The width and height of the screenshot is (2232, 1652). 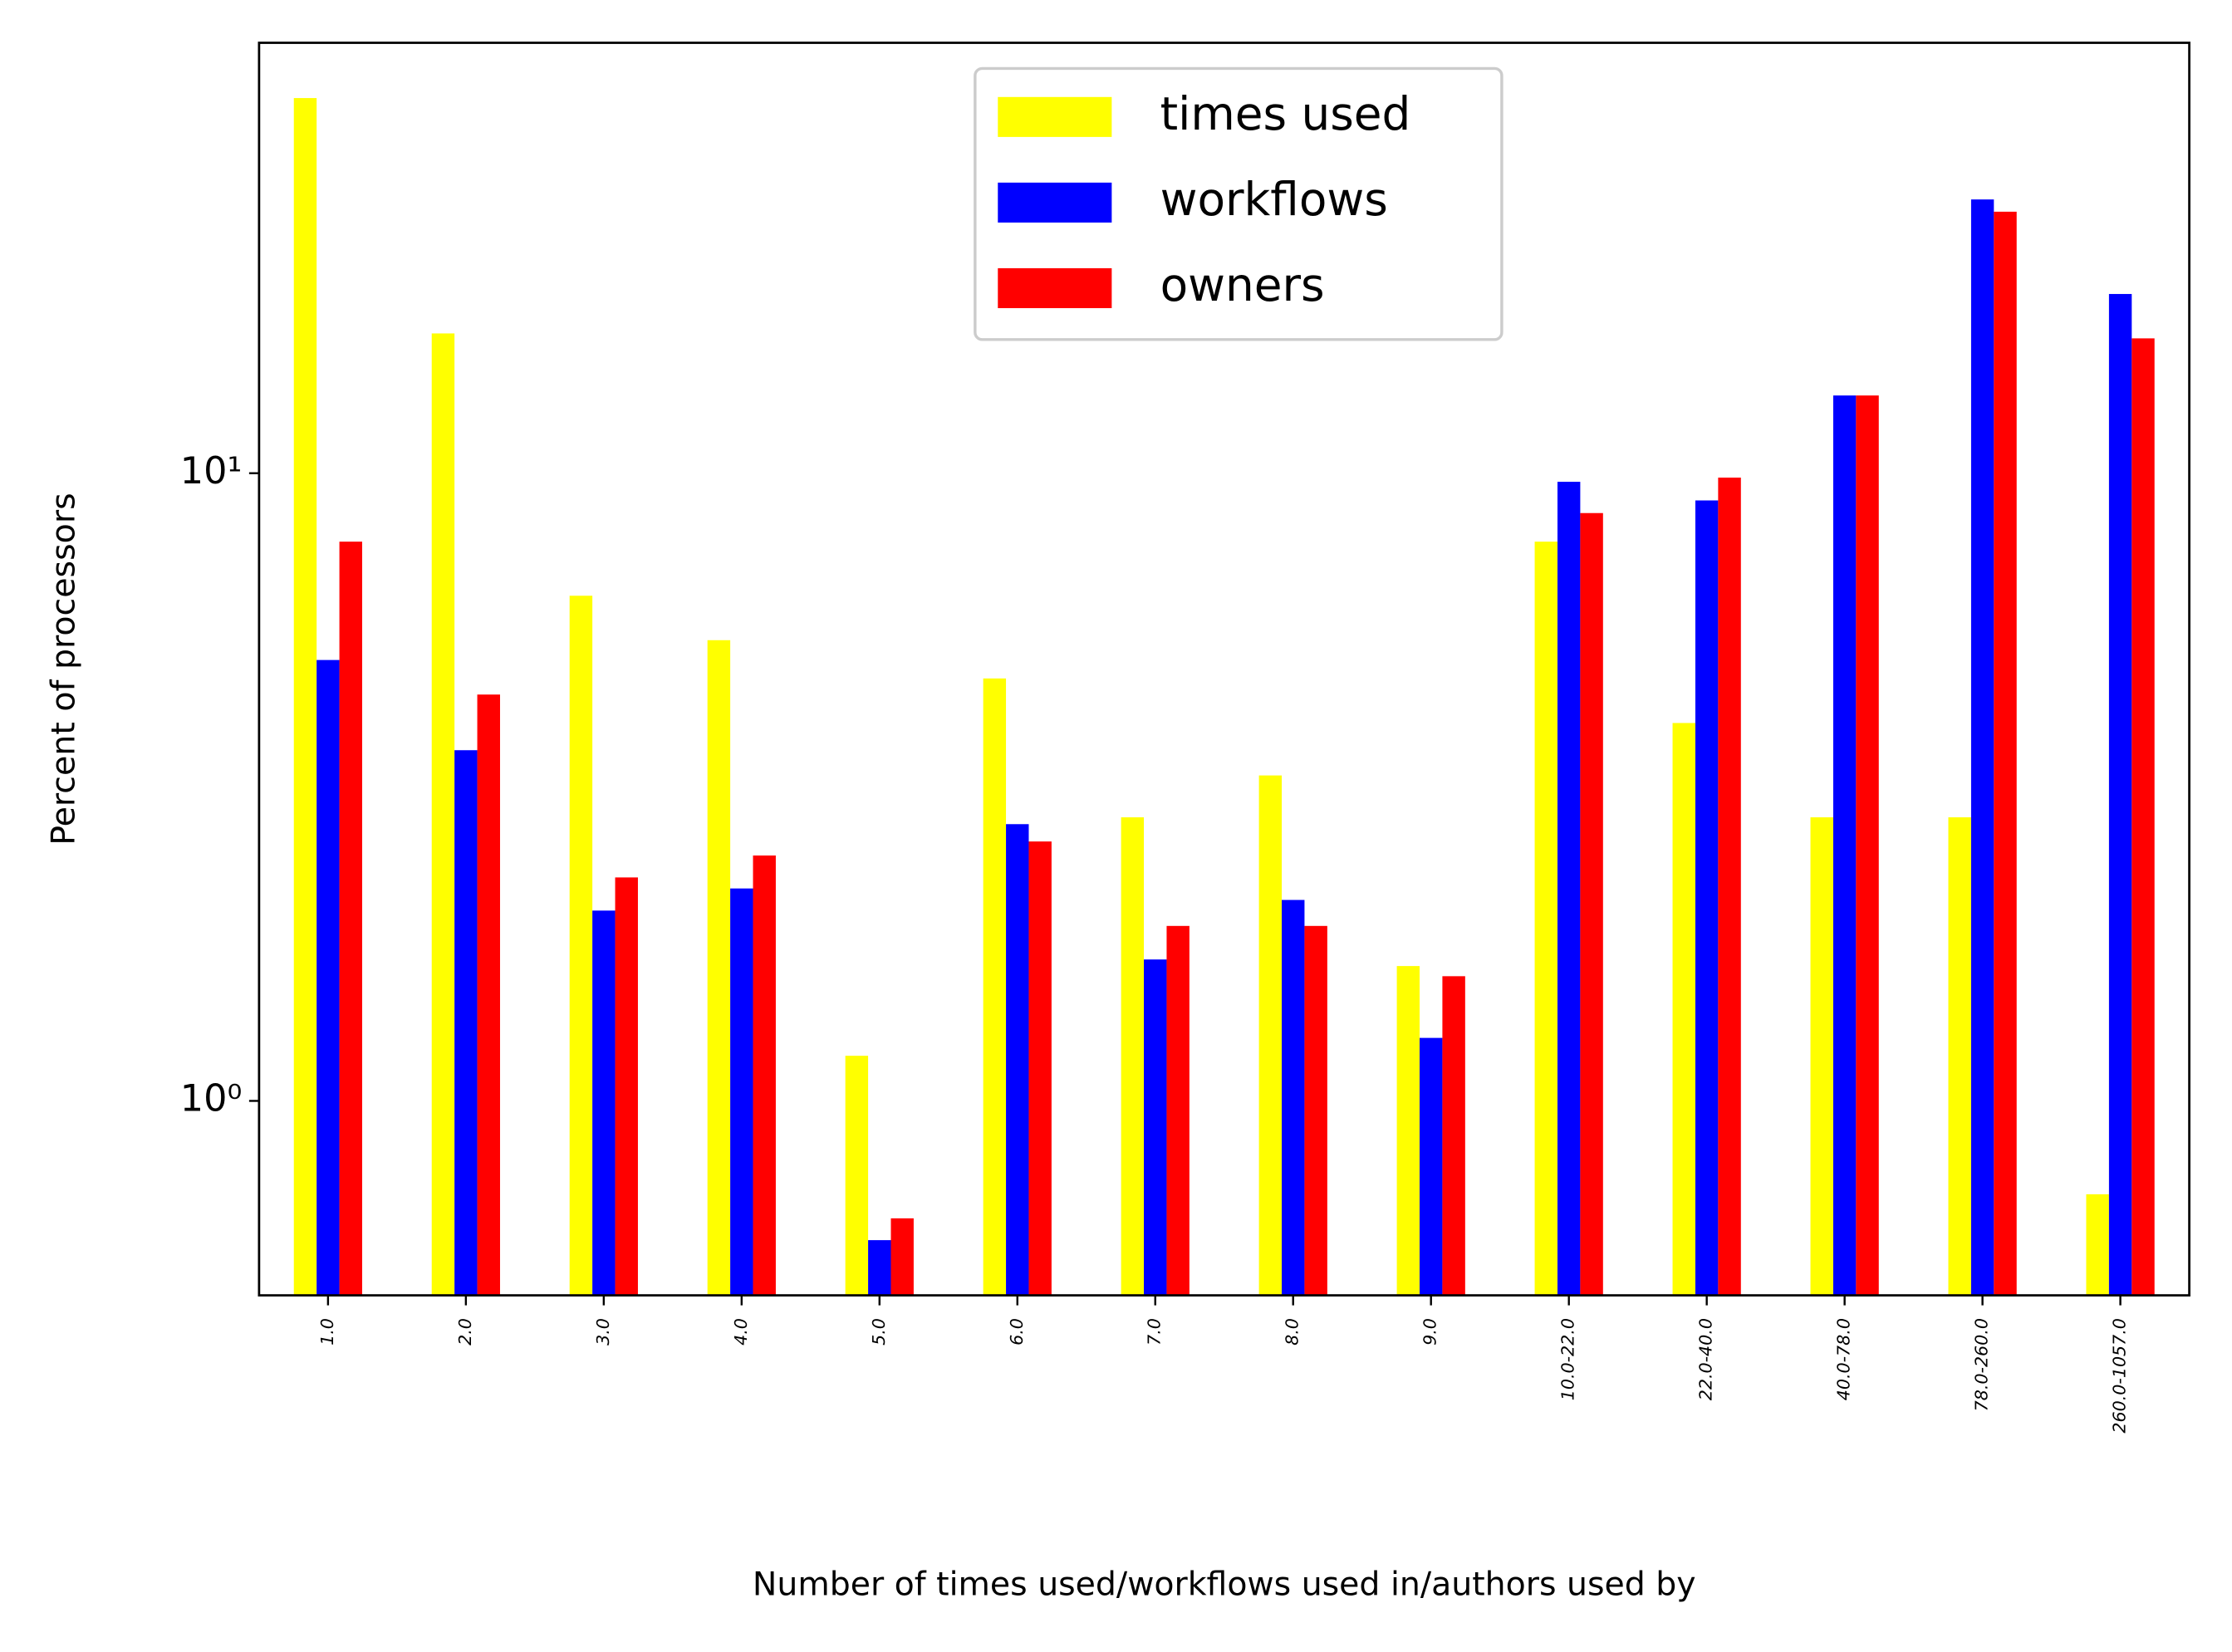 What do you see at coordinates (2120, 1376) in the screenshot?
I see `x-tick-label: 260.0-1057.0` at bounding box center [2120, 1376].